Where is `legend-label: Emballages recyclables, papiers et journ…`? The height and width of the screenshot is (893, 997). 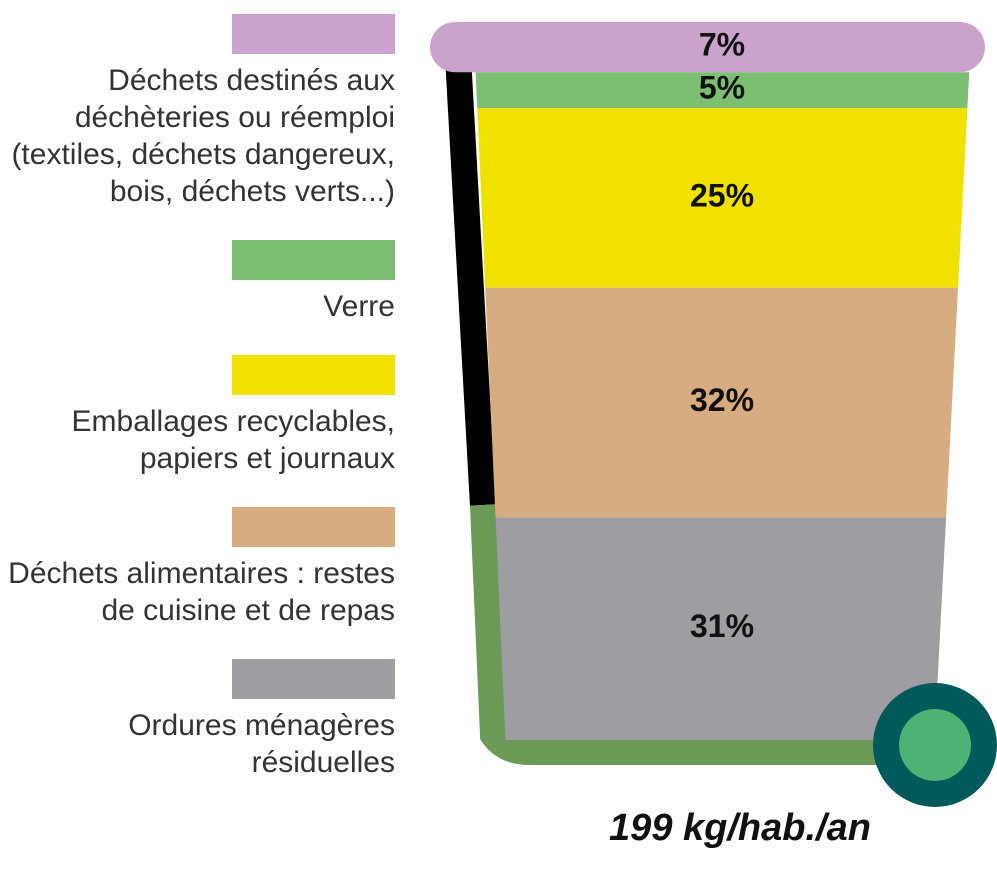 legend-label: Emballages recyclables, papiers et journ… is located at coordinates (233, 440).